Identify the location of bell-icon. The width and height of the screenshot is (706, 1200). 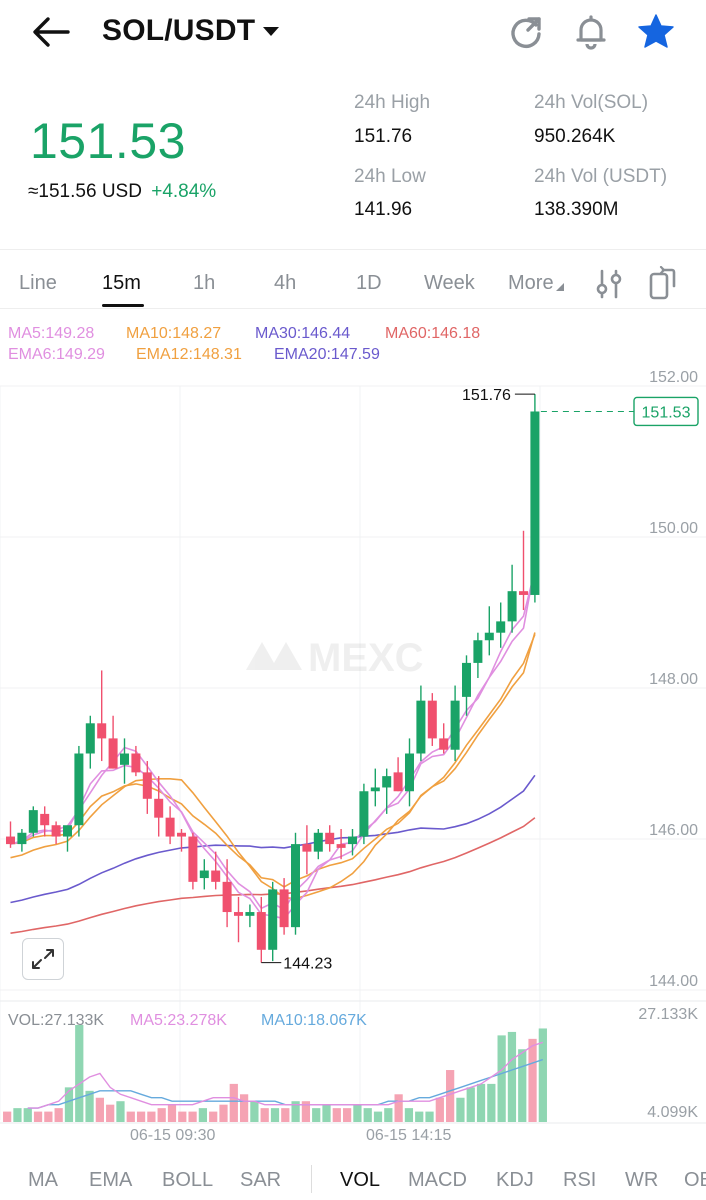
(591, 32).